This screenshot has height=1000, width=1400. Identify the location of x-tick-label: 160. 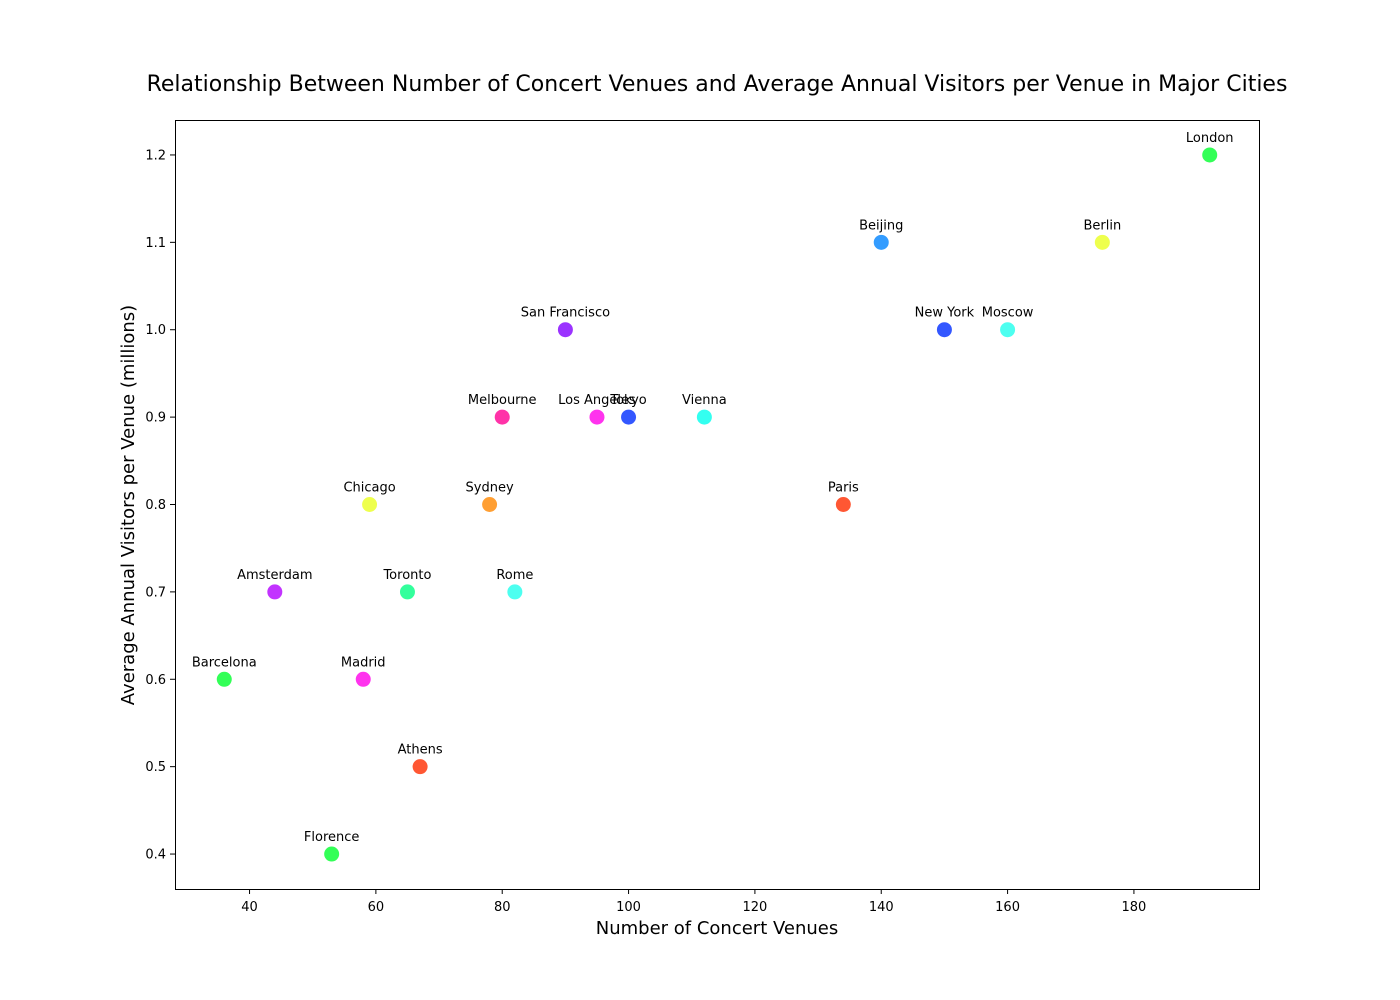
(1007, 907).